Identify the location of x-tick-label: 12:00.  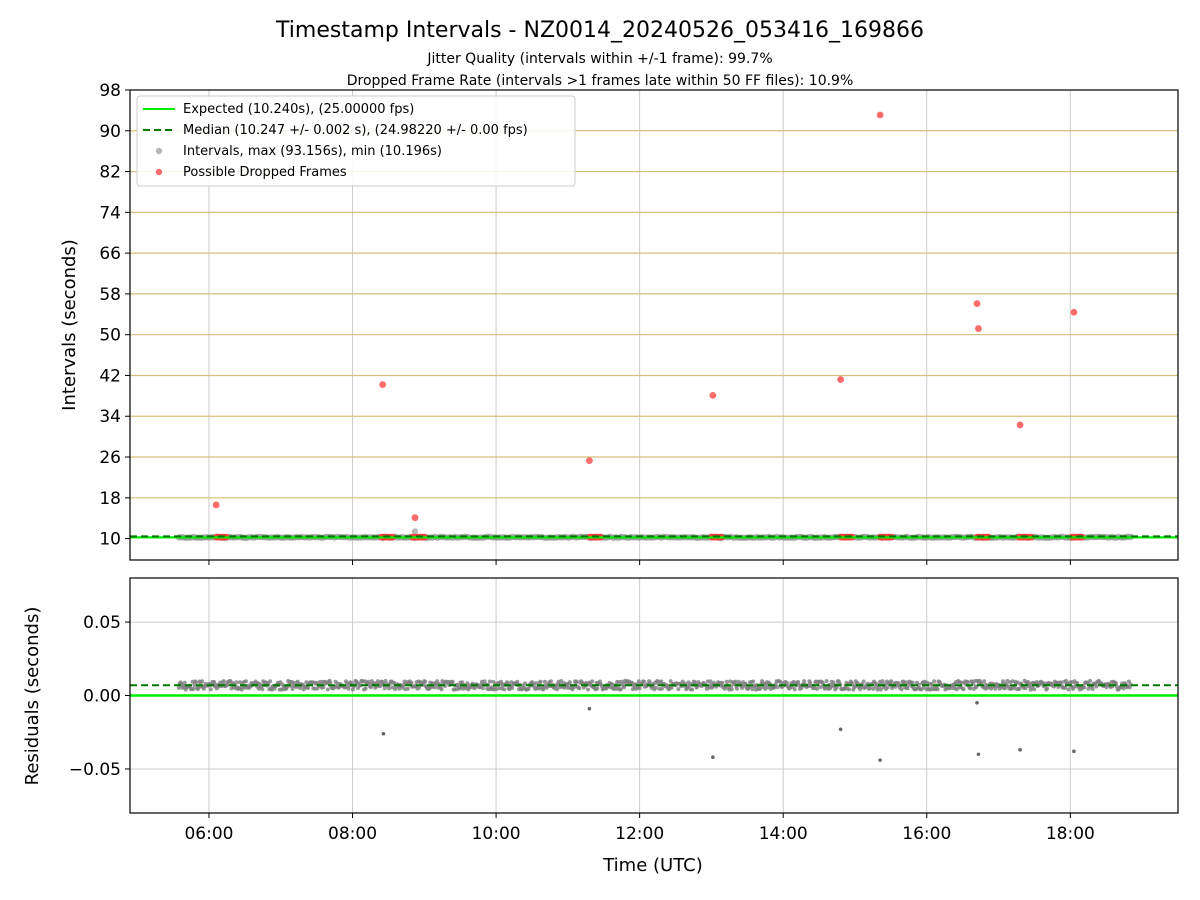
(639, 834).